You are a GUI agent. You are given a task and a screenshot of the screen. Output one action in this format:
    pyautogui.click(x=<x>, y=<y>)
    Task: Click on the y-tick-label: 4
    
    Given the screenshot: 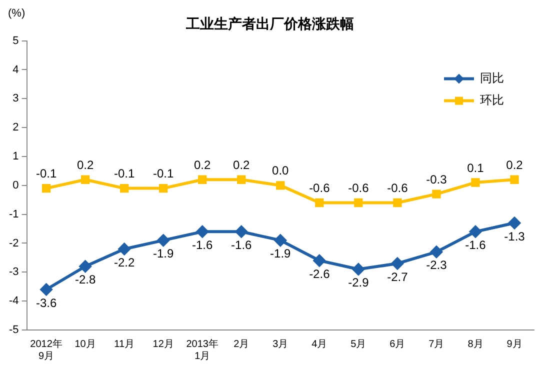 What is the action you would take?
    pyautogui.click(x=15, y=70)
    